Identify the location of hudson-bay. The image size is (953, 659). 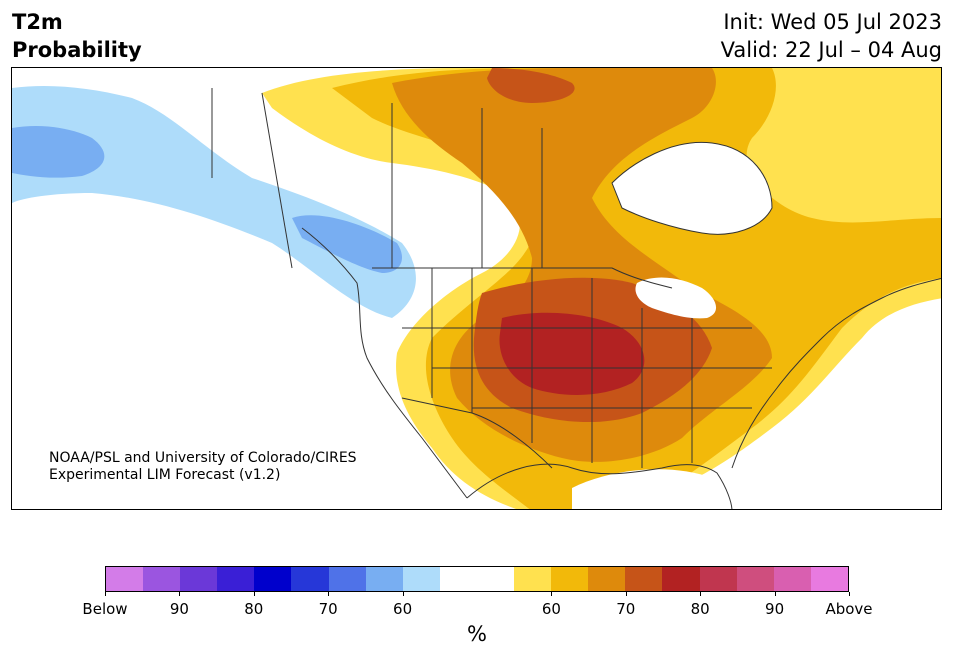
(692, 188).